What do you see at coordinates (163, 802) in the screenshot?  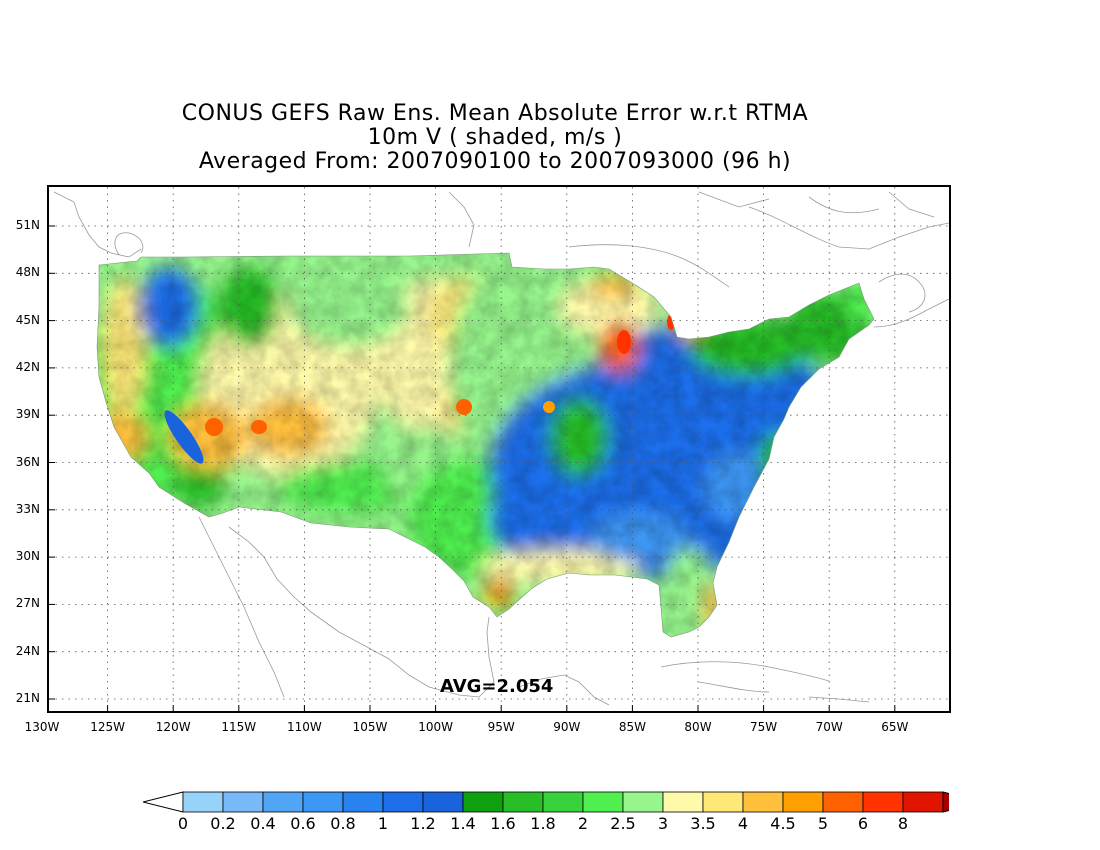 I see `colorbar-under-arrow` at bounding box center [163, 802].